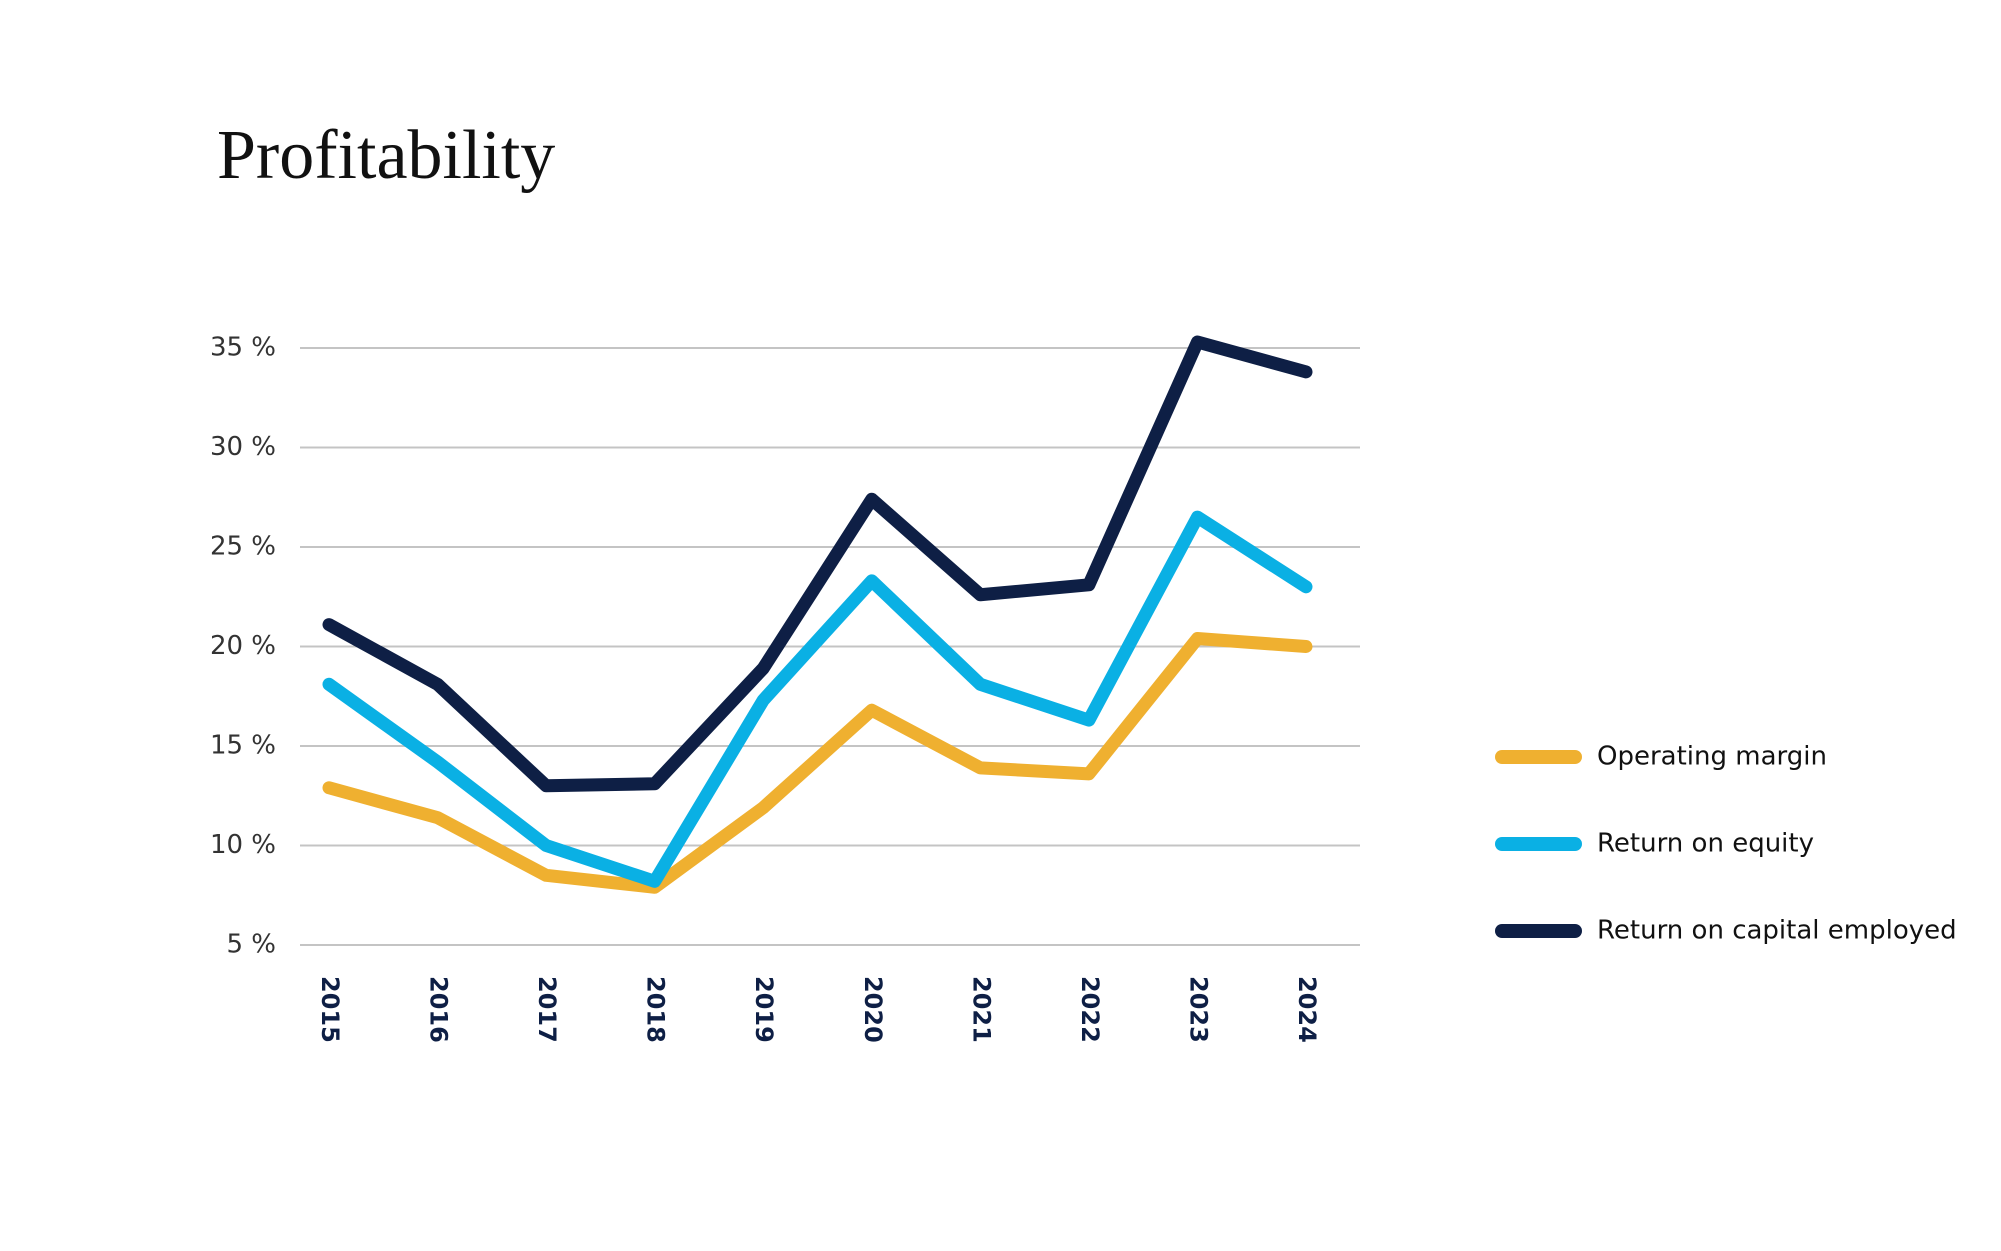 This screenshot has width=2001, height=1251. Describe the element at coordinates (243, 547) in the screenshot. I see `y-tick-label: 25 %` at that location.